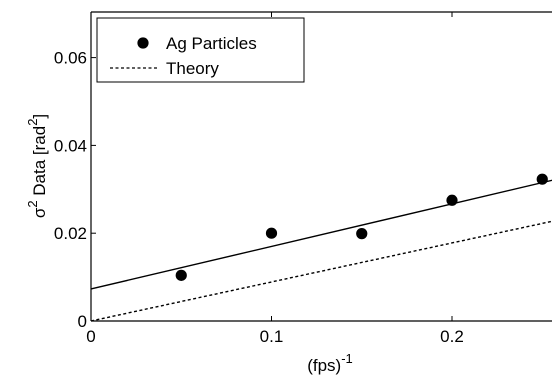 This screenshot has width=552, height=379. What do you see at coordinates (82, 321) in the screenshot?
I see `y-tick-label: 0` at bounding box center [82, 321].